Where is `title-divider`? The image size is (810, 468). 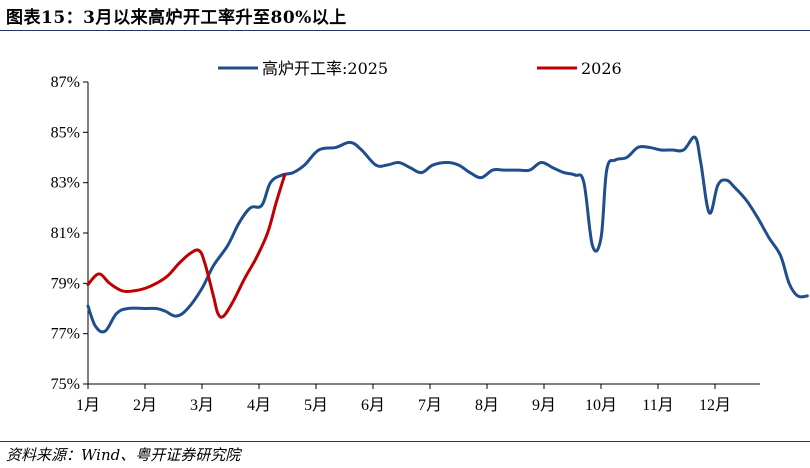
title-divider is located at coordinates (405, 30).